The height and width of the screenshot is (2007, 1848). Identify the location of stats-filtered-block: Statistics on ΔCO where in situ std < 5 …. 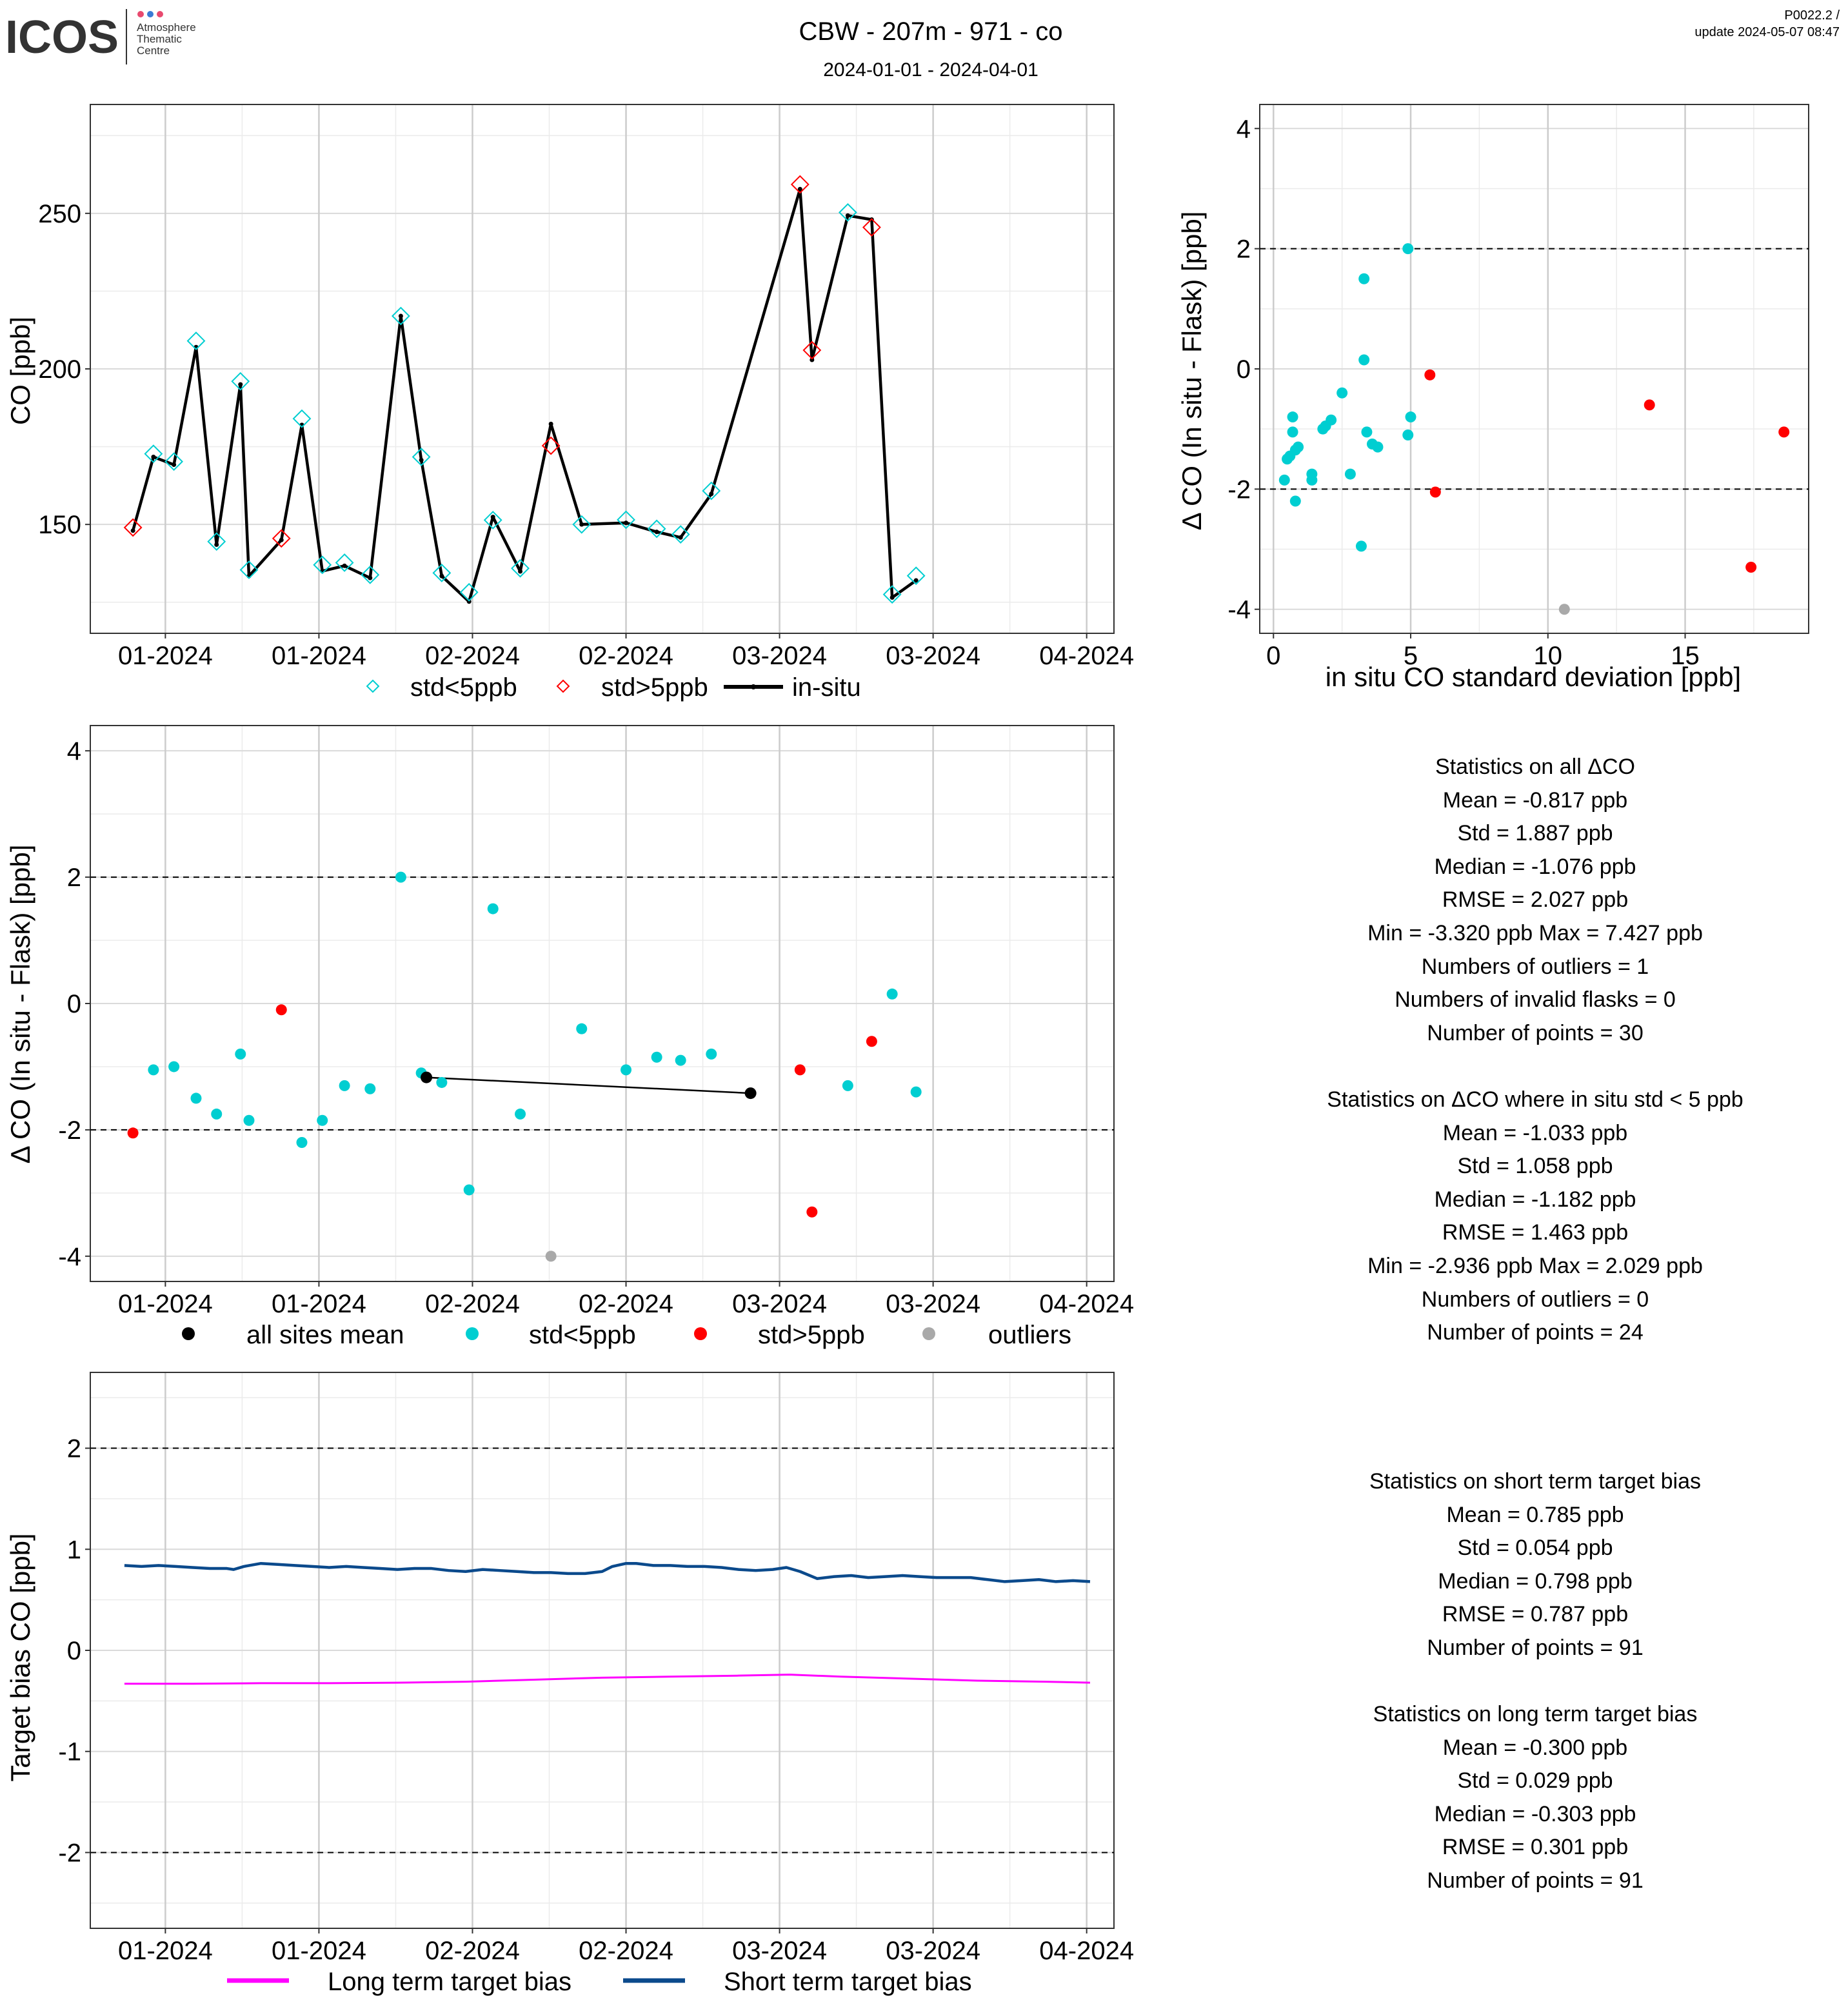
(1535, 1216).